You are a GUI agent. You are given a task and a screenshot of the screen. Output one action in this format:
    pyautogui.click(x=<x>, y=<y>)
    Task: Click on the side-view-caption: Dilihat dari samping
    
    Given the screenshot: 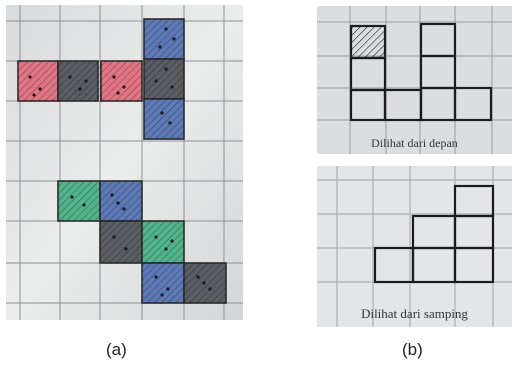 What is the action you would take?
    pyautogui.click(x=414, y=313)
    